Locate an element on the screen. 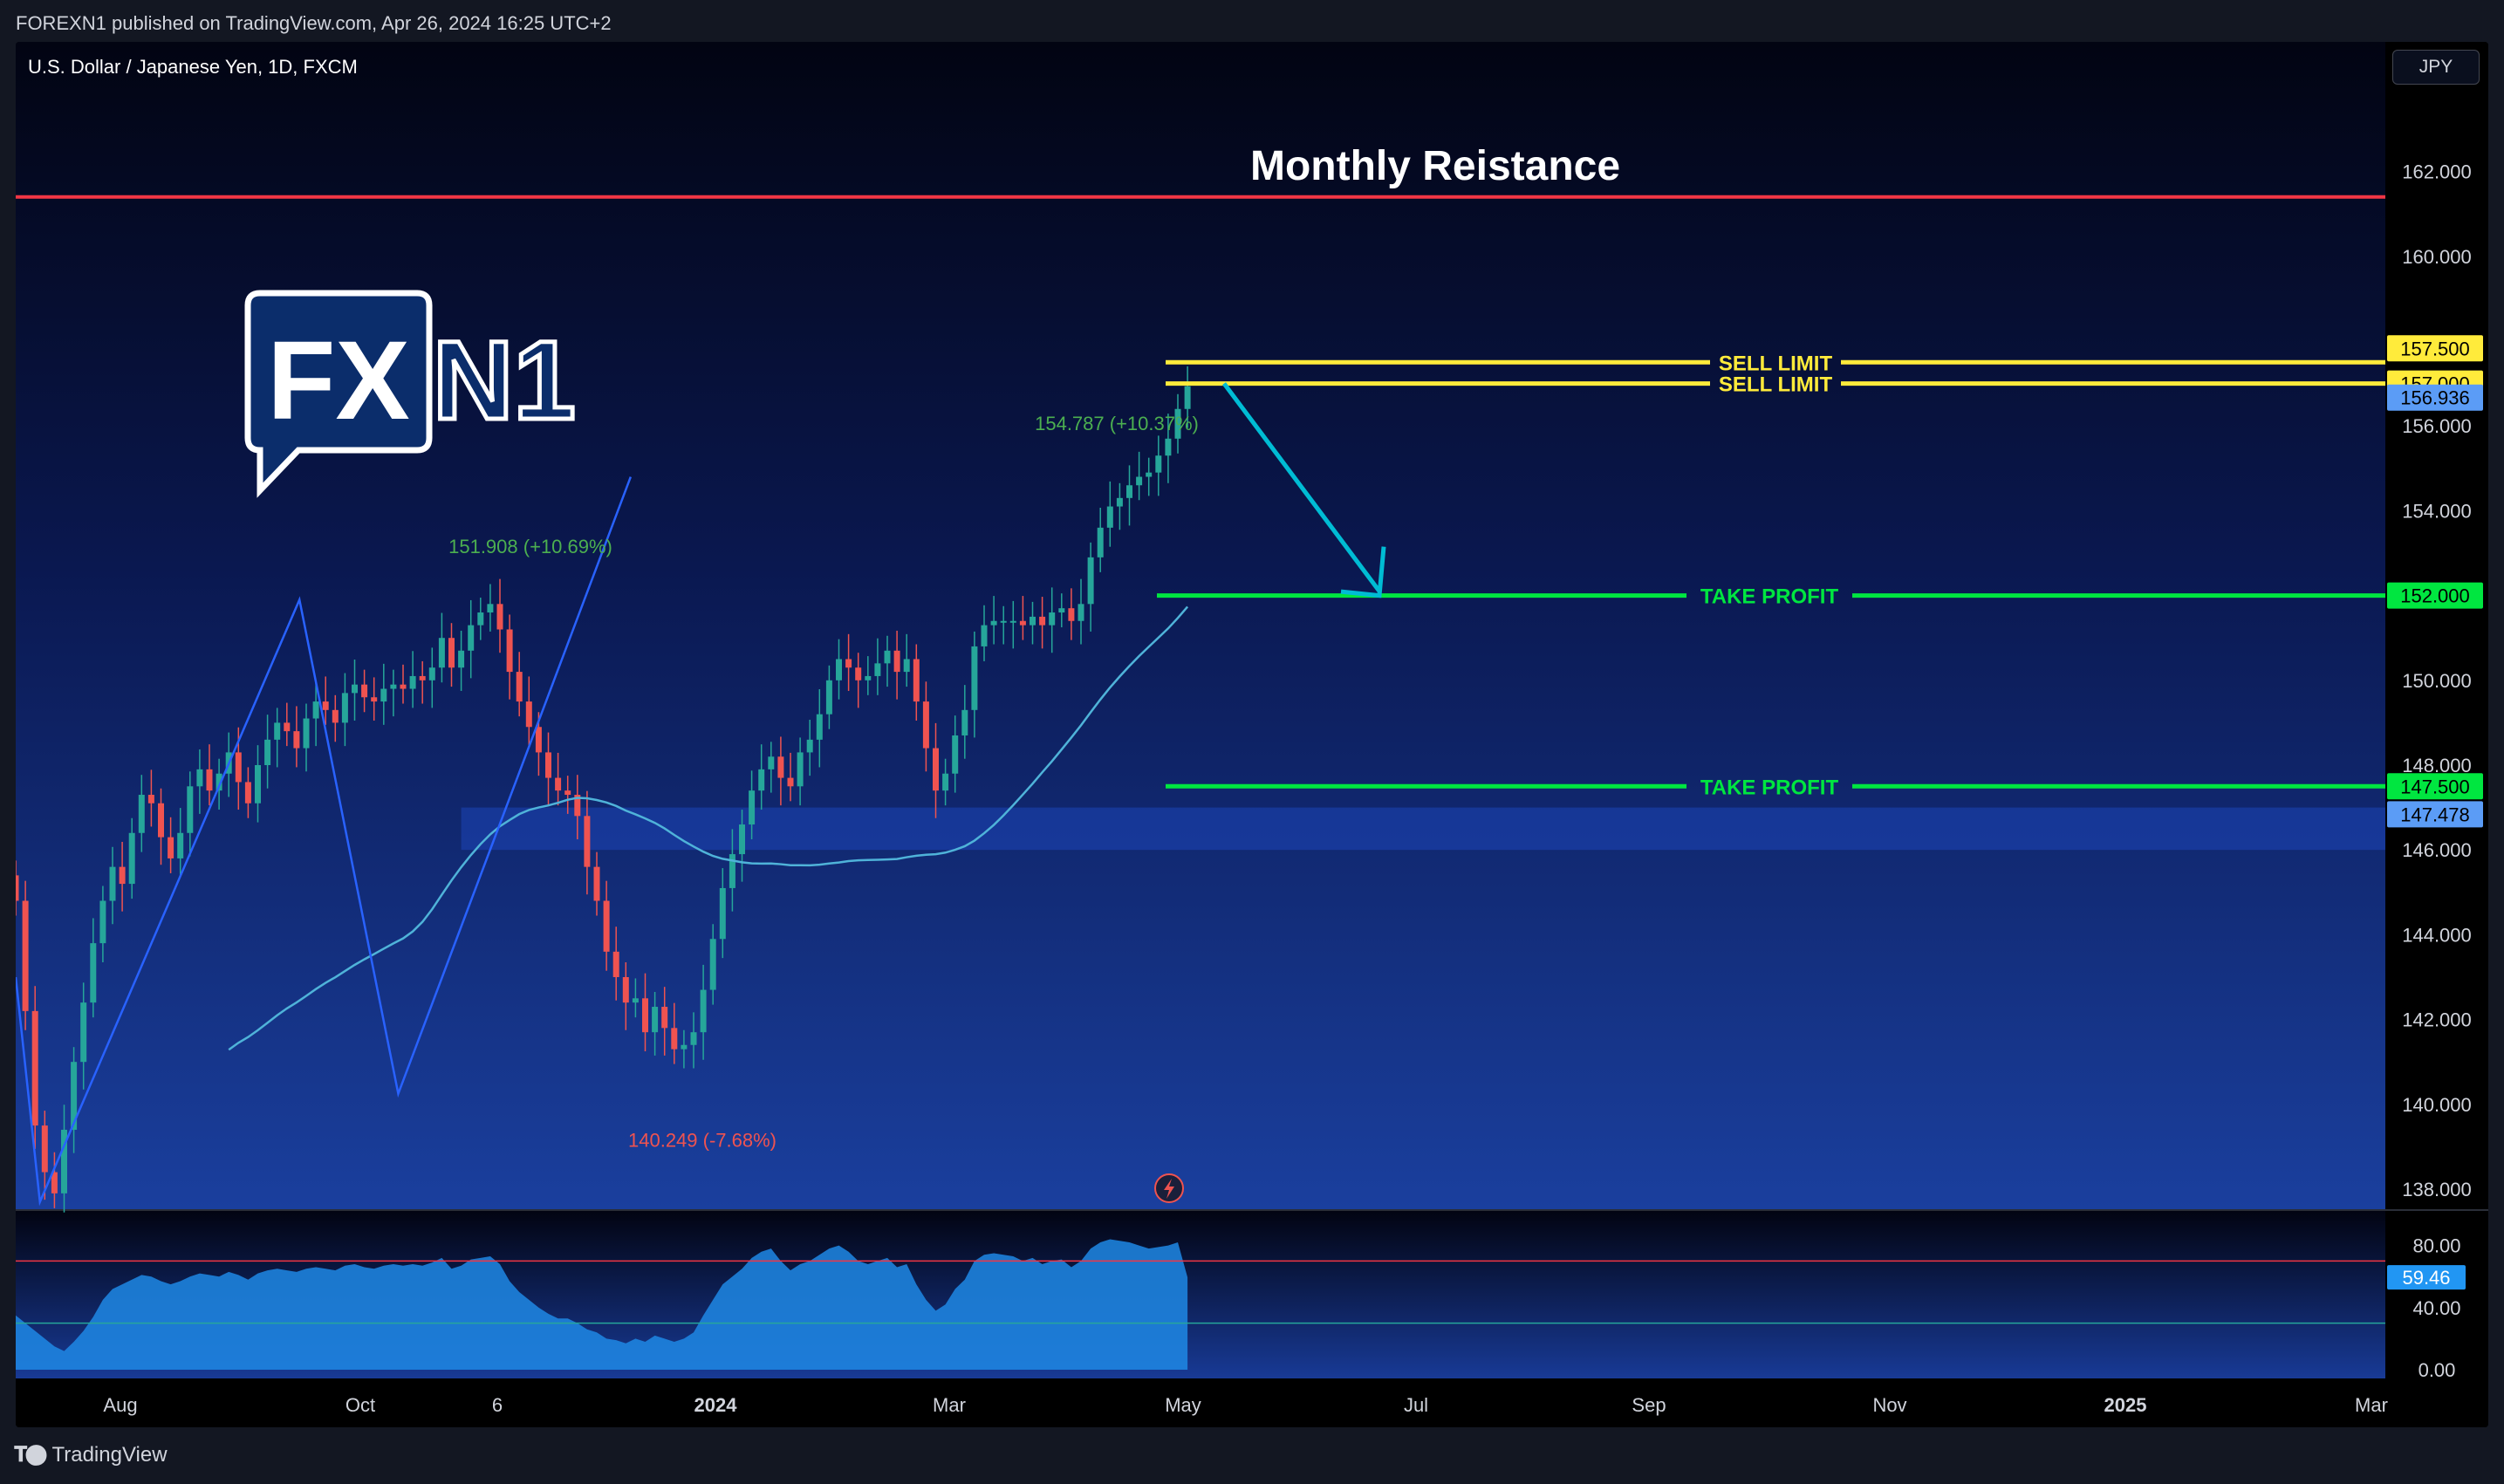 The height and width of the screenshot is (1484, 2504). rsi-value-badge: 59.46 is located at coordinates (2426, 1278).